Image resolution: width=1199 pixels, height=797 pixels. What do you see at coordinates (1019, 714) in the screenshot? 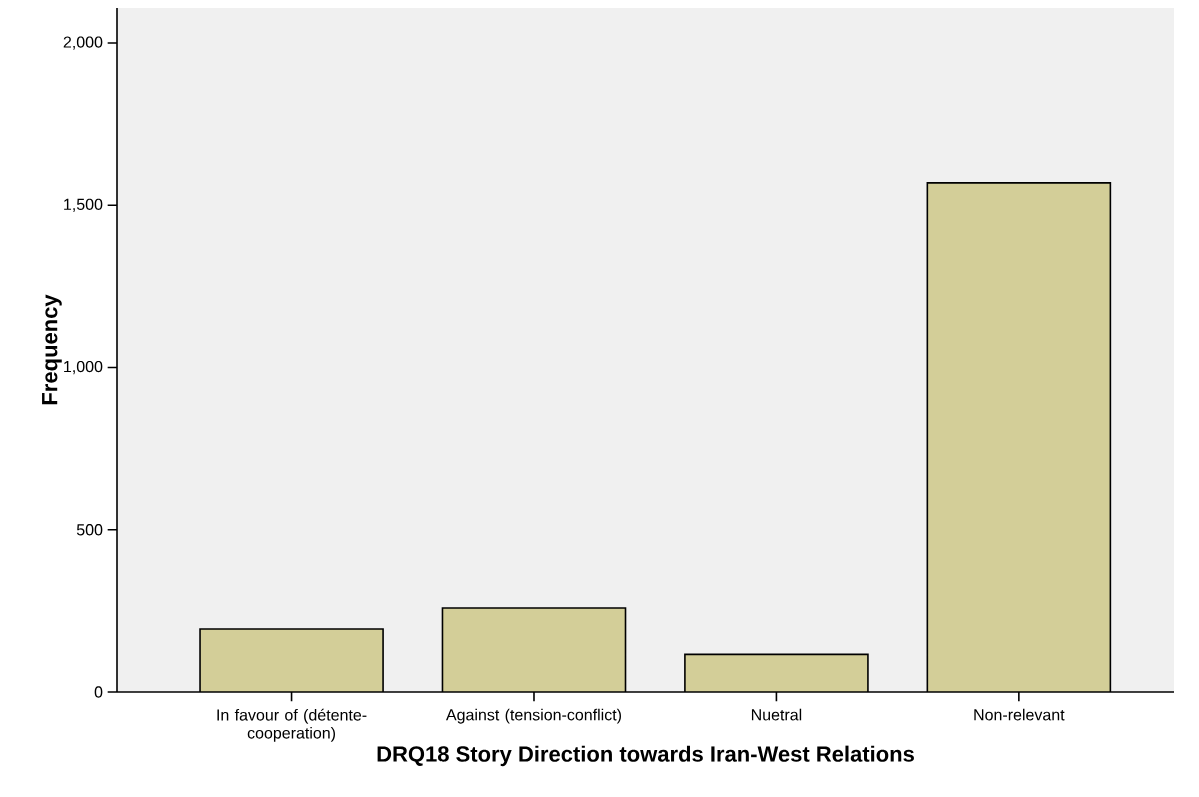
I see `x-tick-label: Non-relevant` at bounding box center [1019, 714].